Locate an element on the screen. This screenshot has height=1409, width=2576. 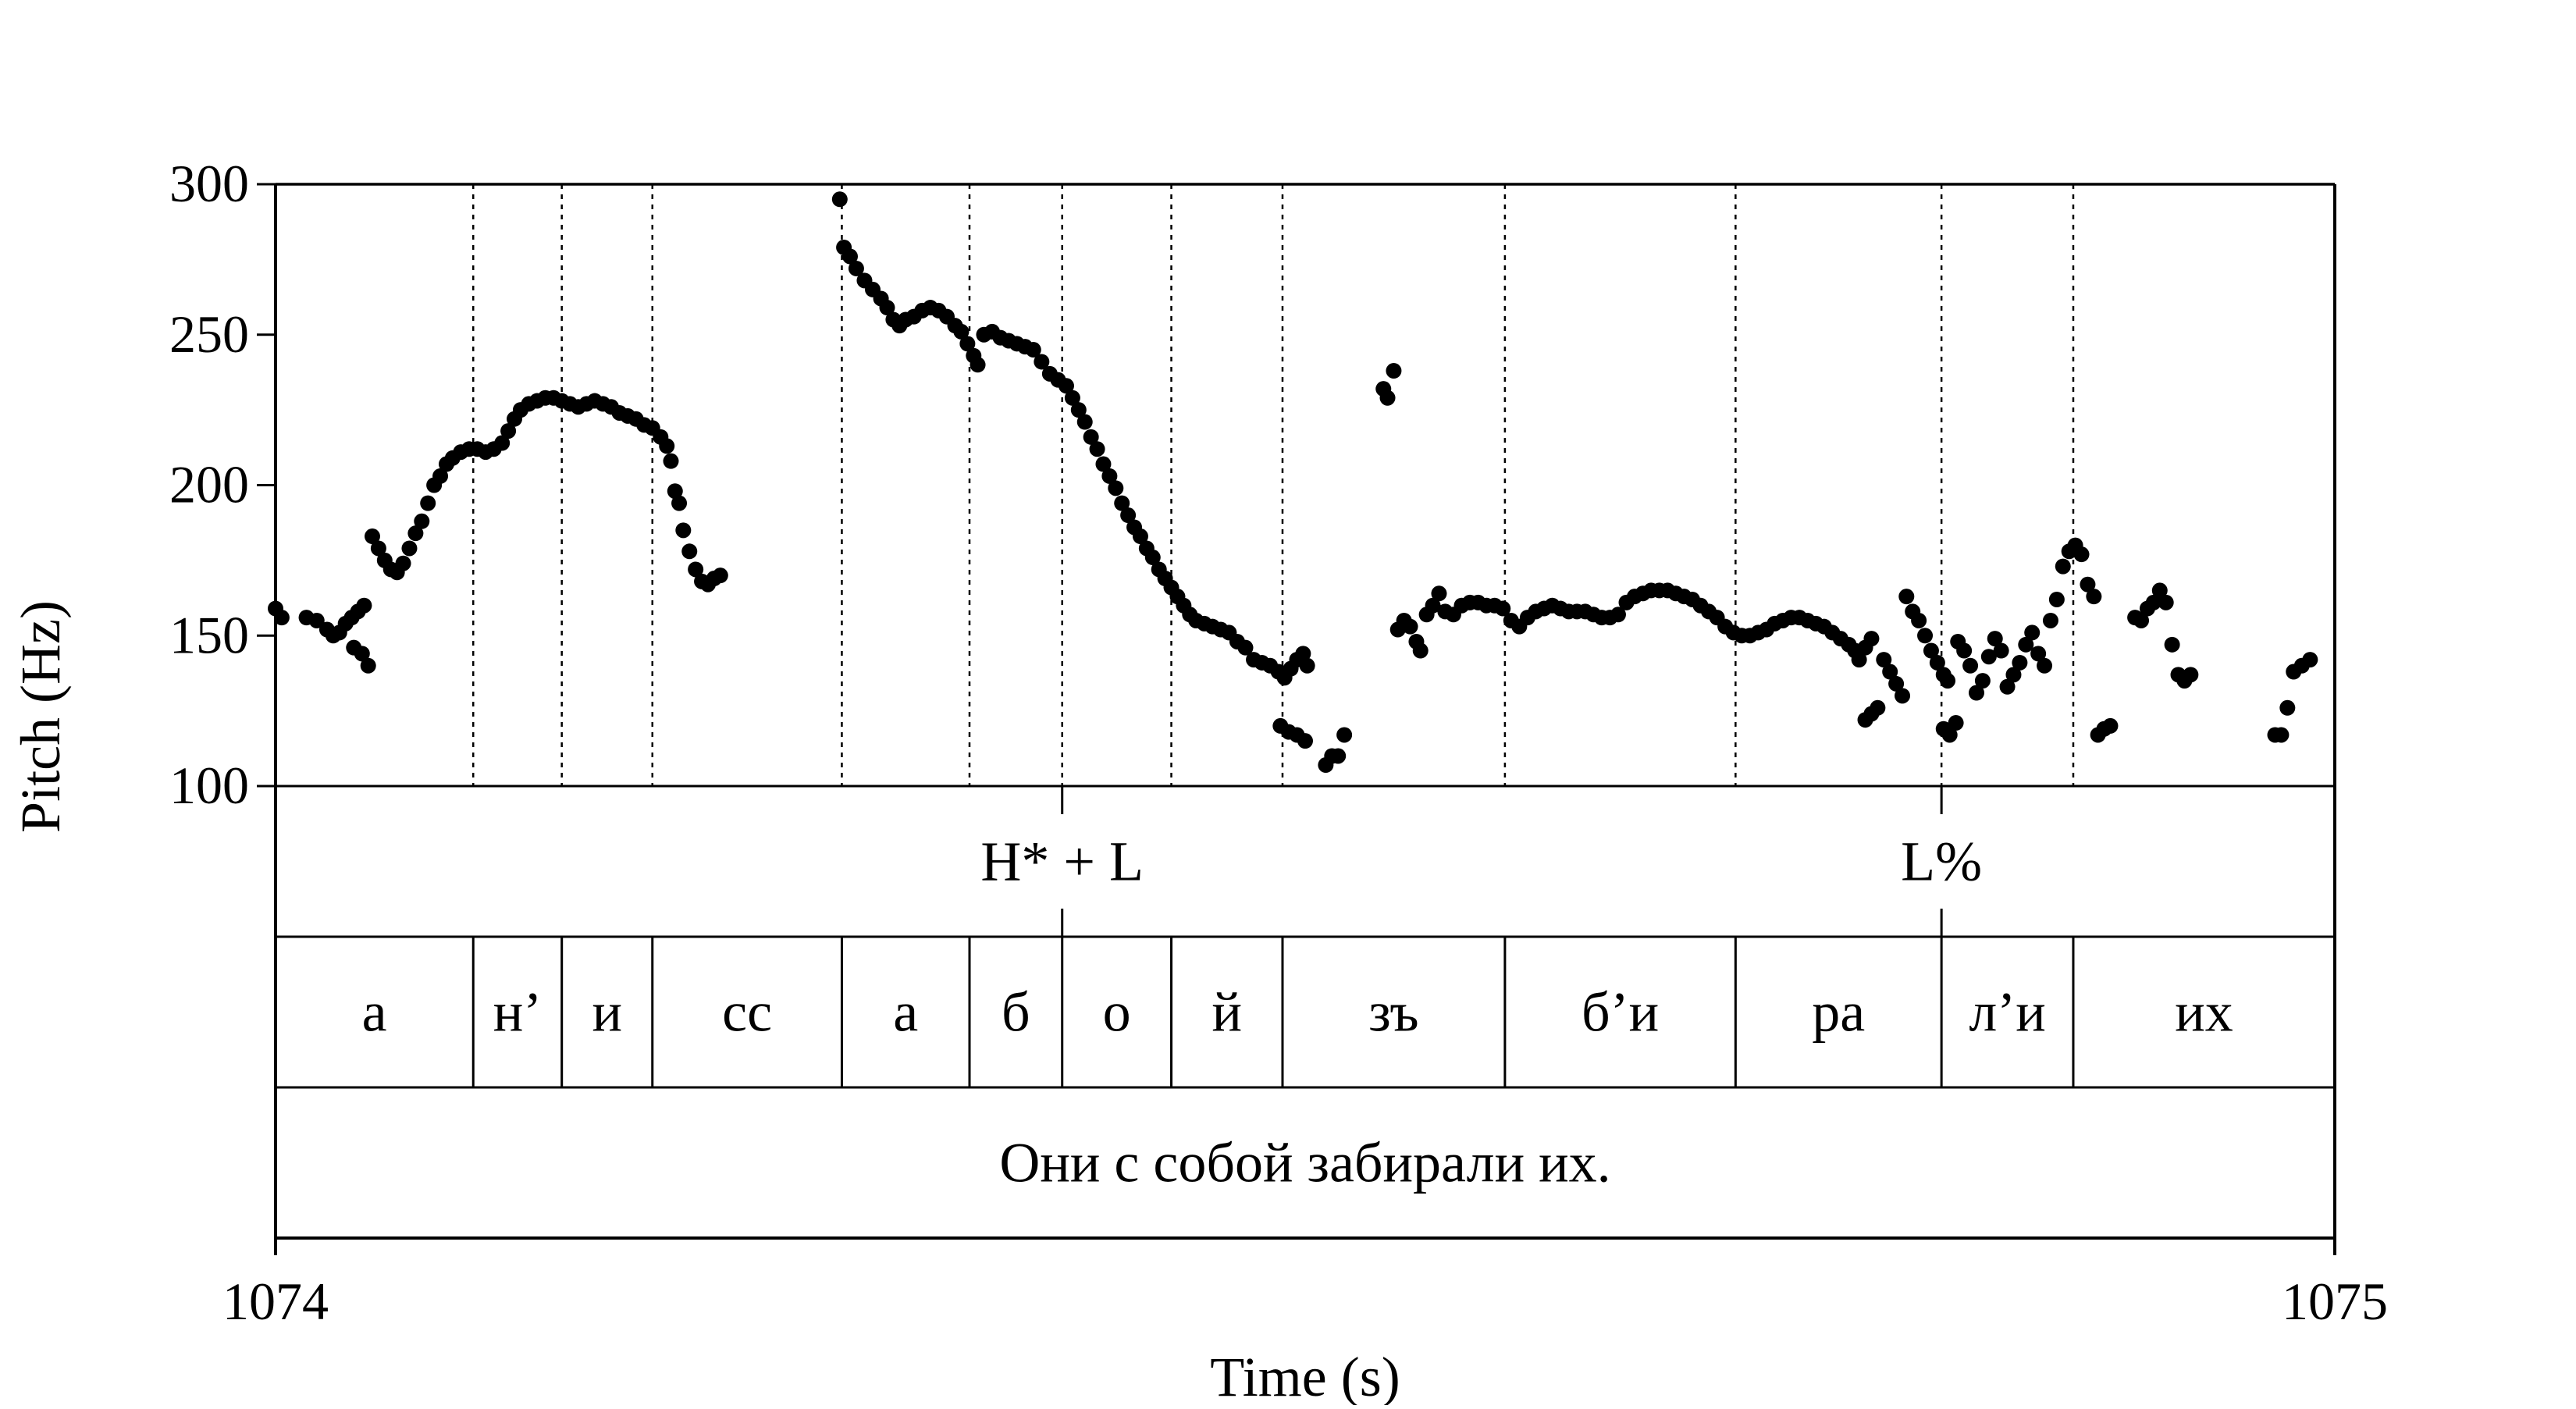
segment-label: й is located at coordinates (1227, 1012).